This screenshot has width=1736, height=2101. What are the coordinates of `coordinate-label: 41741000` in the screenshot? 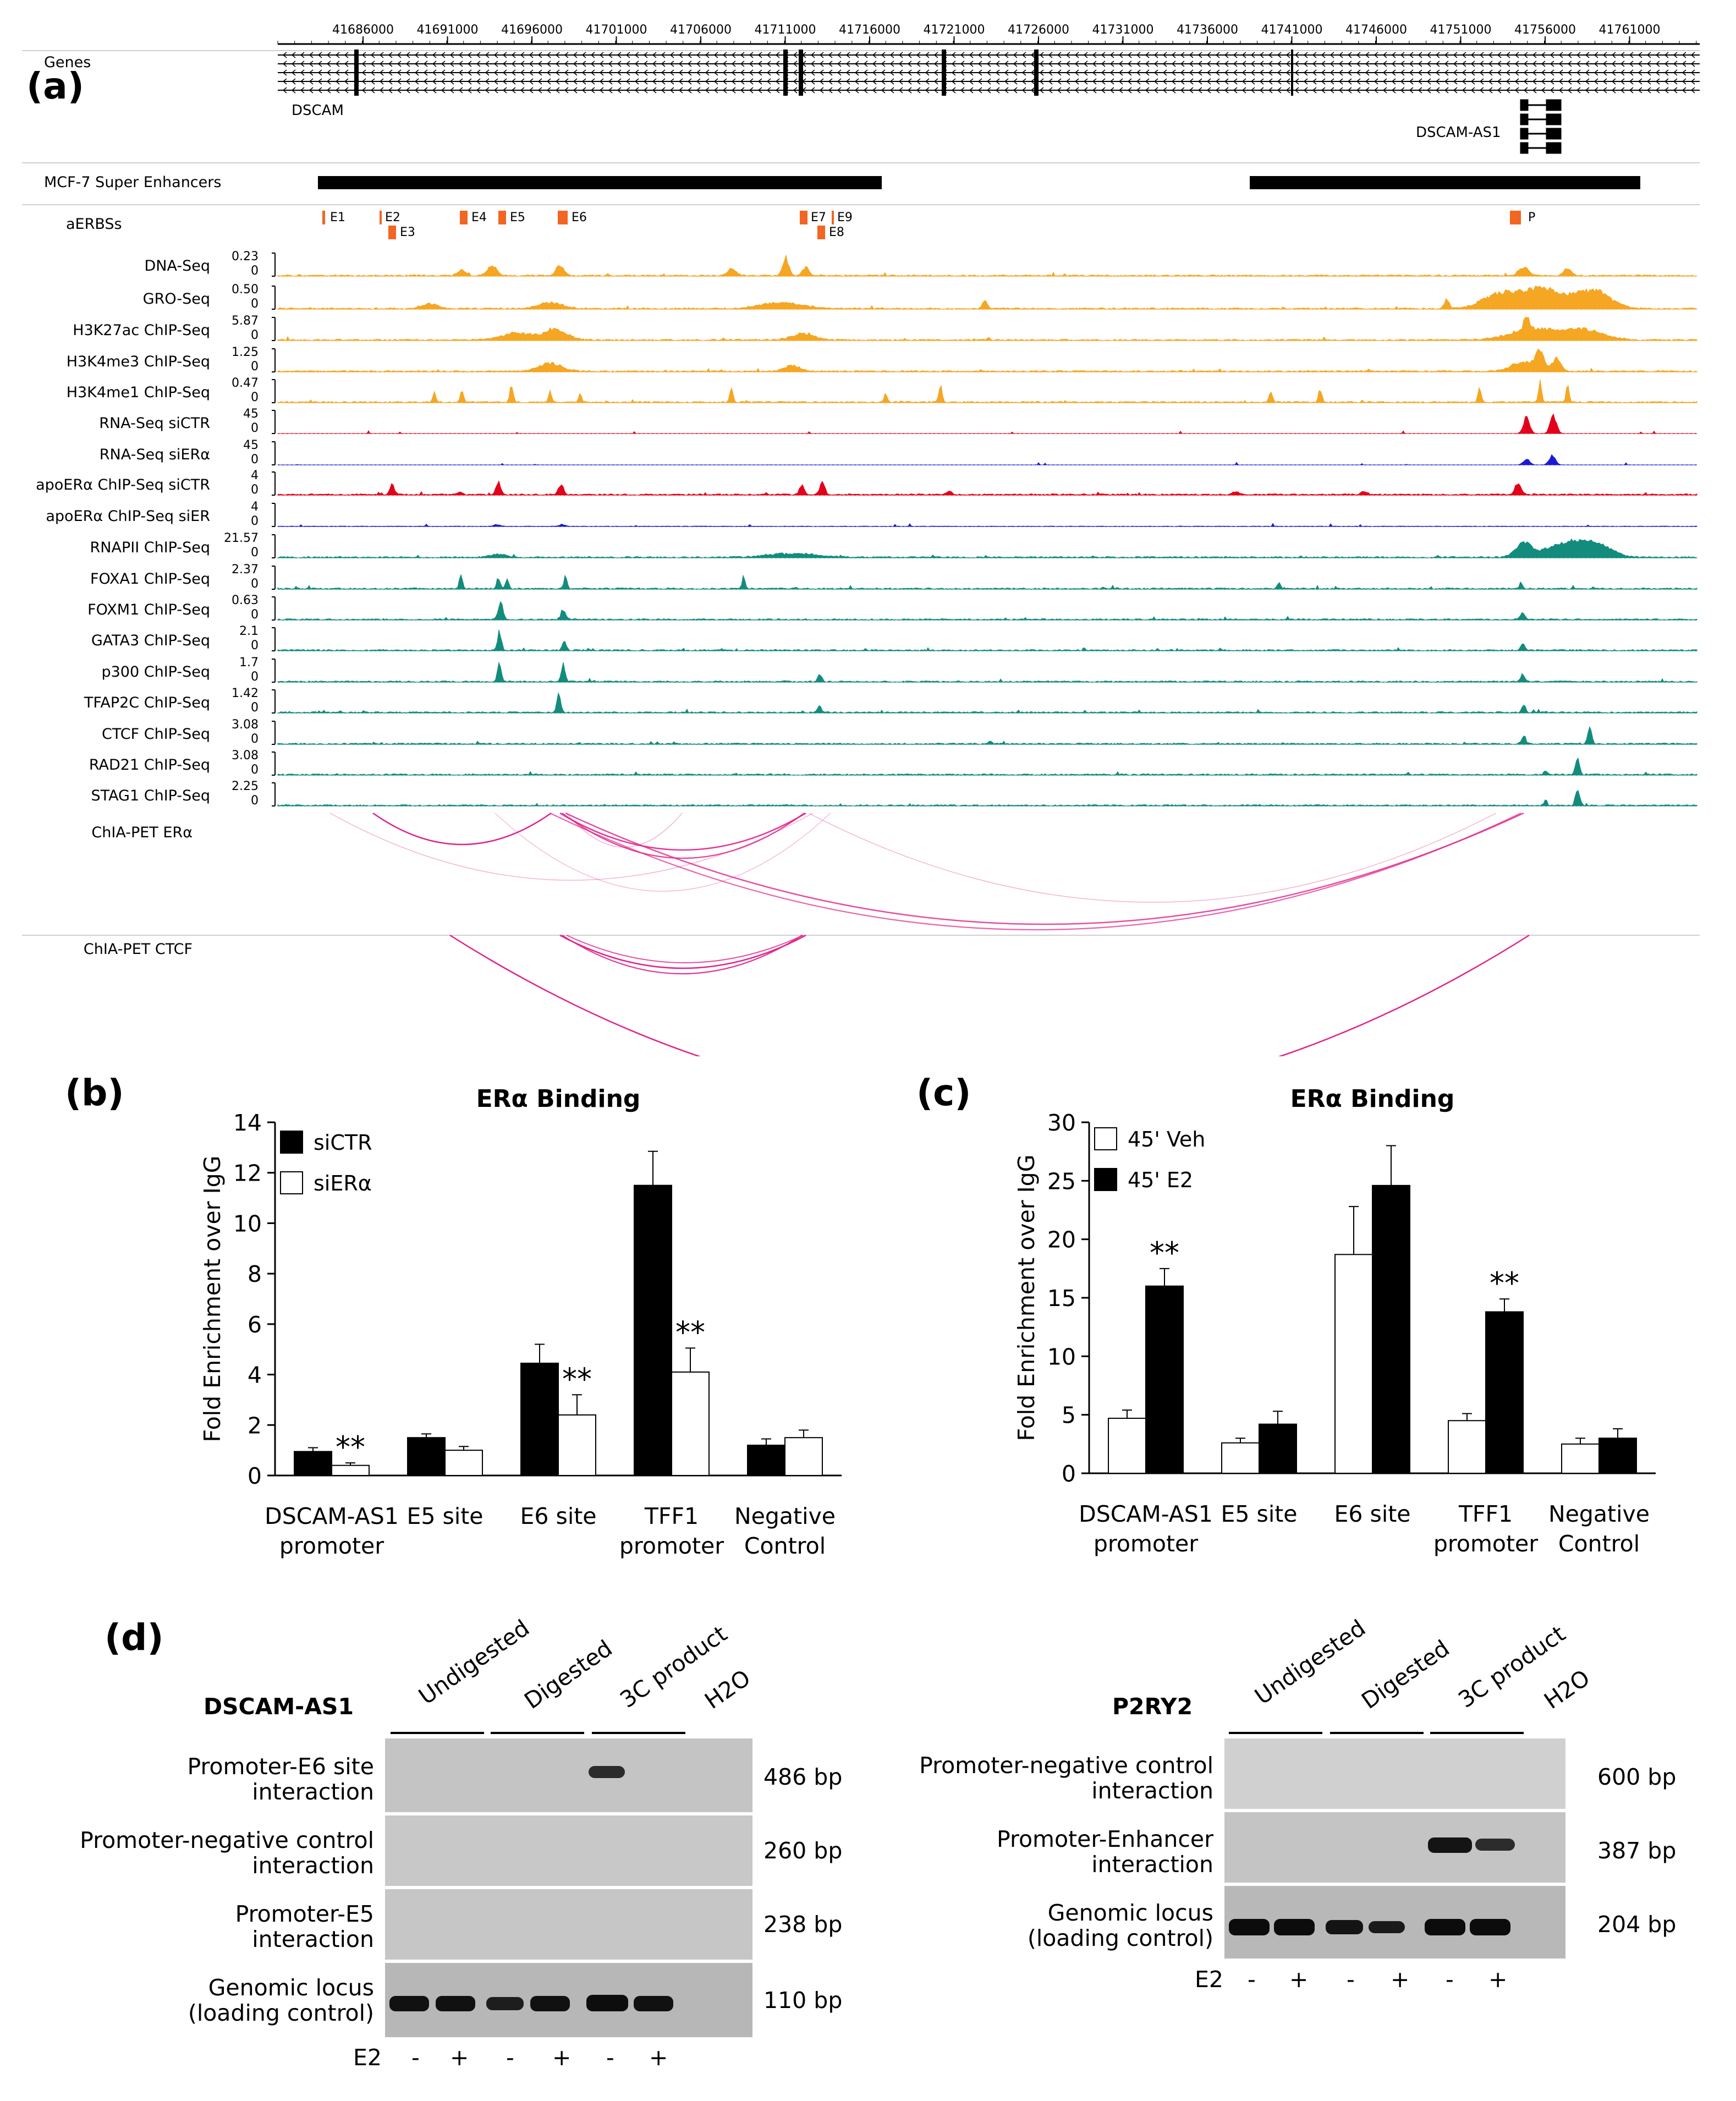 It's located at (1292, 30).